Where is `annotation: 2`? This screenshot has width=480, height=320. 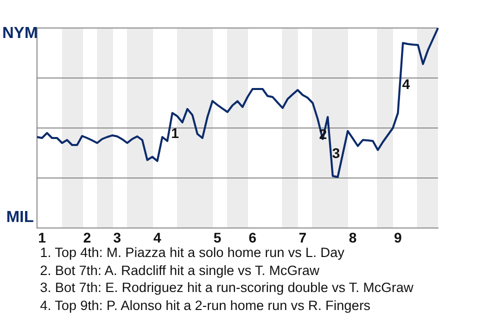 annotation: 2 is located at coordinates (323, 134).